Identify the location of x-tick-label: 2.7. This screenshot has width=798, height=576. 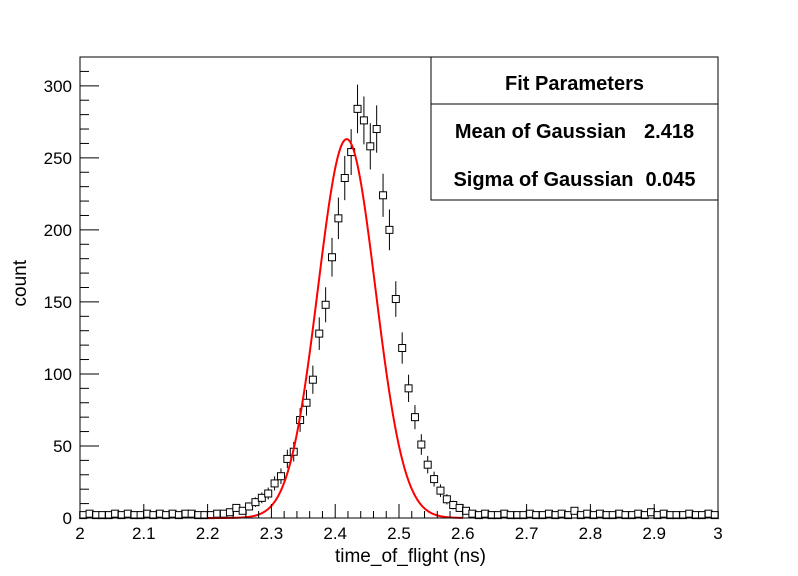
(527, 533).